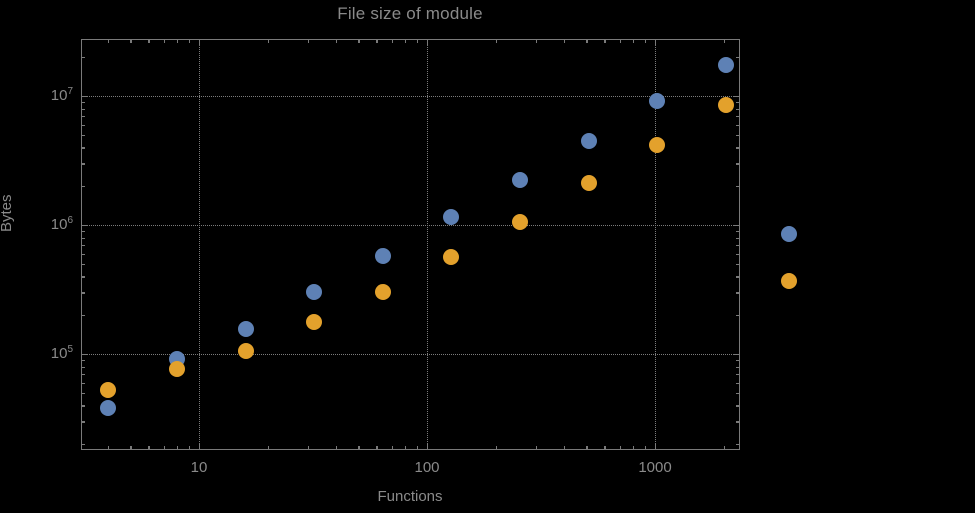 The height and width of the screenshot is (513, 975). What do you see at coordinates (43, 353) in the screenshot?
I see `y-tick-label-1e5: 105` at bounding box center [43, 353].